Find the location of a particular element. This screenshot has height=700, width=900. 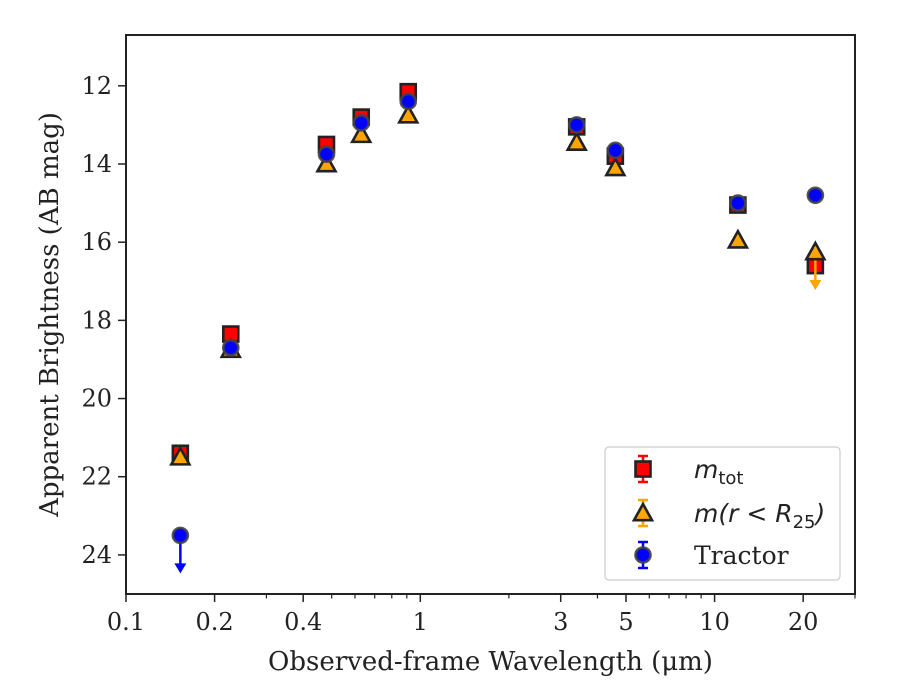

x-tick-label: 5 is located at coordinates (625, 622).